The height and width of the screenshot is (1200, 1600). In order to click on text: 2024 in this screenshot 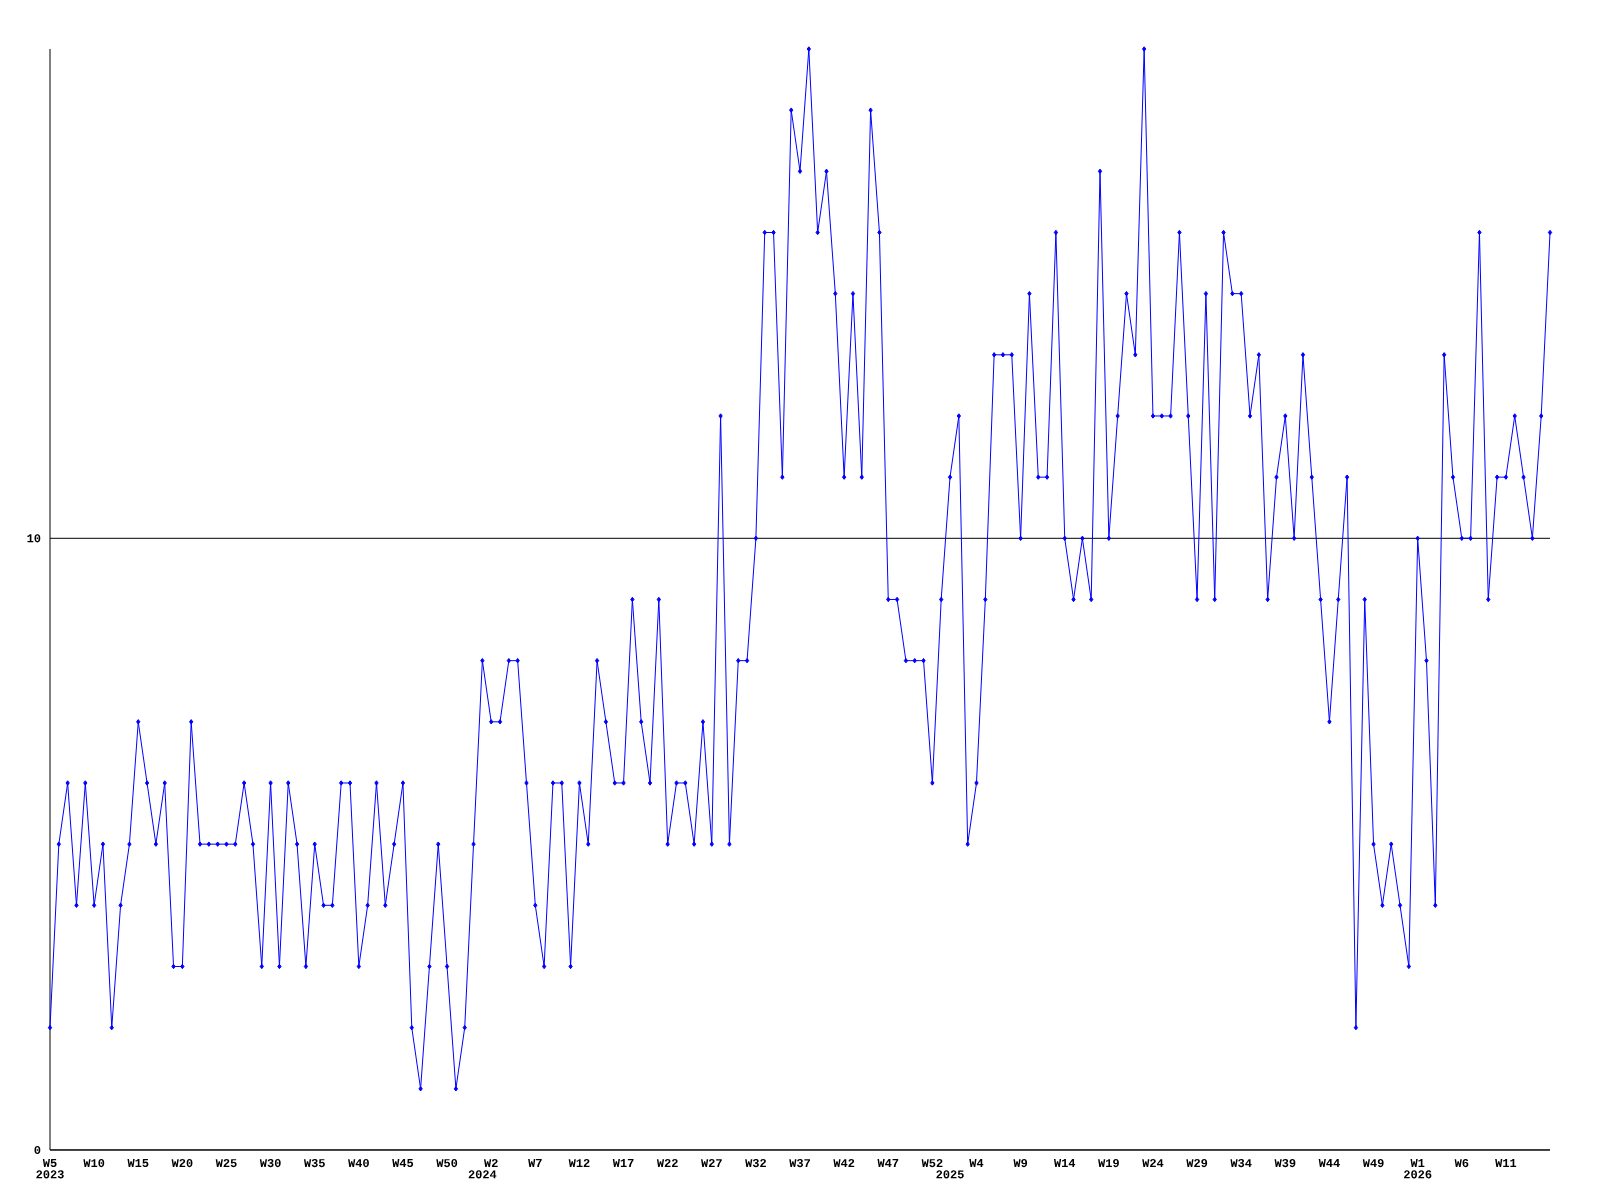, I will do `click(482, 1174)`.